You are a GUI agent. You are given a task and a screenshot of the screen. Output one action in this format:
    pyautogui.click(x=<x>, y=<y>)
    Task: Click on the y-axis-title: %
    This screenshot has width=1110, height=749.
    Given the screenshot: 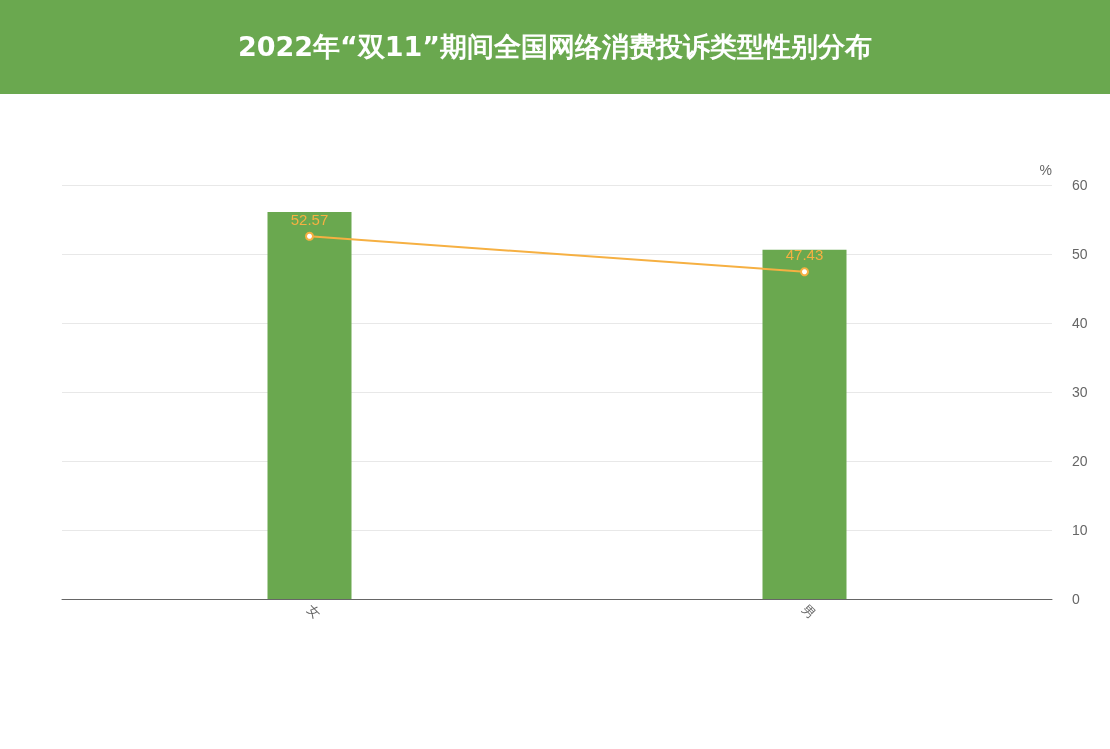 What is the action you would take?
    pyautogui.click(x=1045, y=170)
    